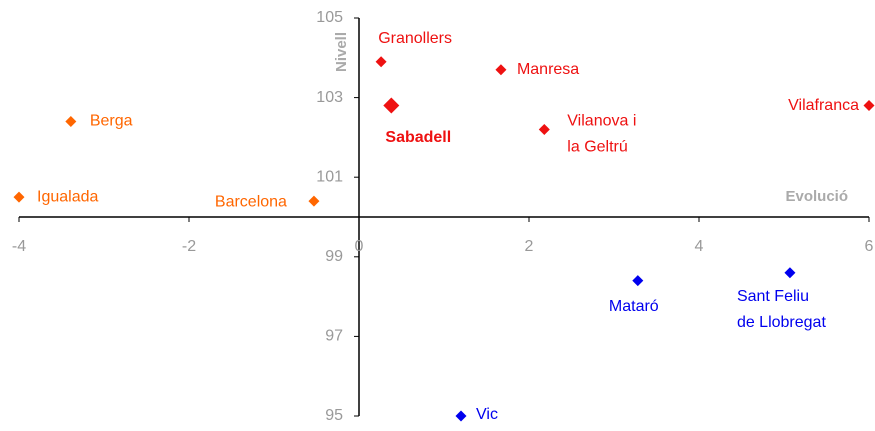 The height and width of the screenshot is (431, 875). Describe the element at coordinates (329, 97) in the screenshot. I see `y-tick-label: 103` at that location.